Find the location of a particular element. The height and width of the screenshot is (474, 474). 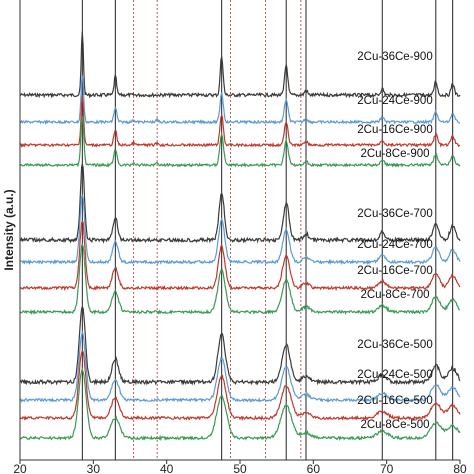

x-axis-ticks: 20 30 40 50 60 70 80 is located at coordinates (240, 467).